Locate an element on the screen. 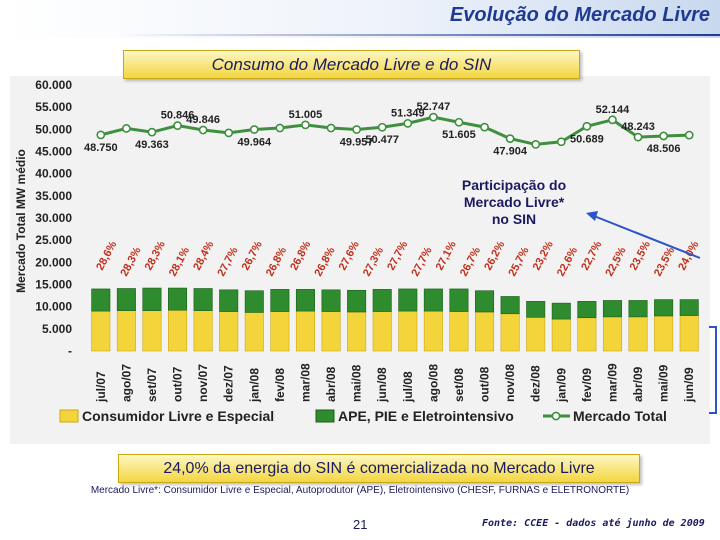  callout-text: no SIN is located at coordinates (514, 219).